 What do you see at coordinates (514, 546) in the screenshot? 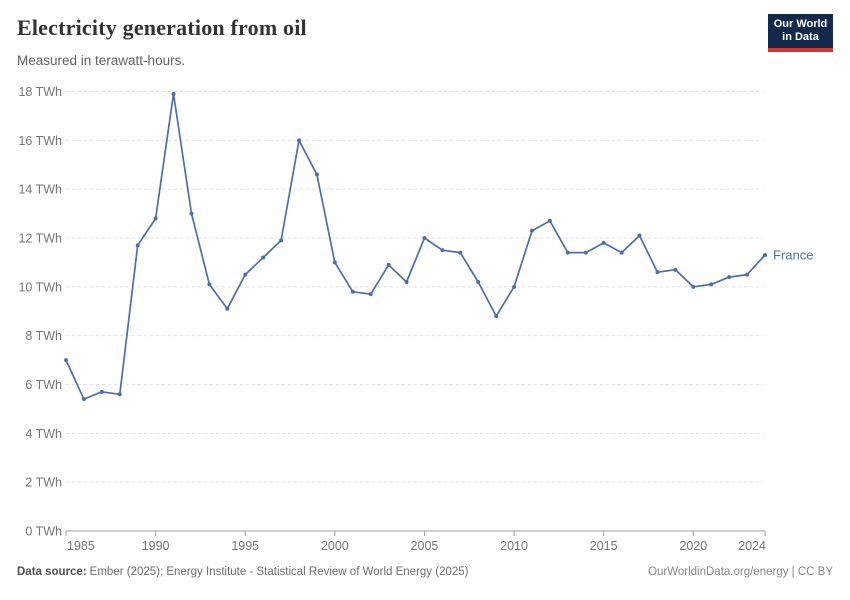
I see `x-axis-tick-label: 2010` at bounding box center [514, 546].